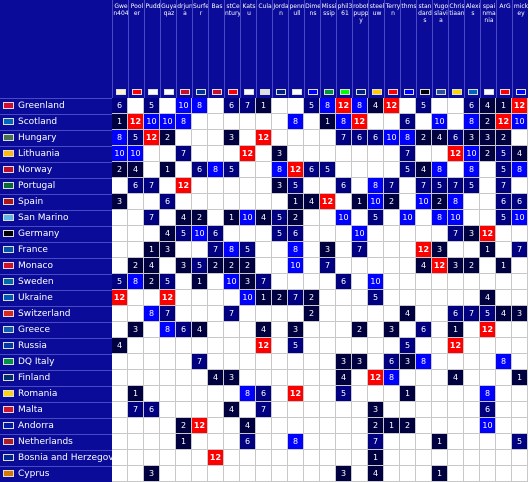  I want to click on column-header: Pooler, so click(136, 49).